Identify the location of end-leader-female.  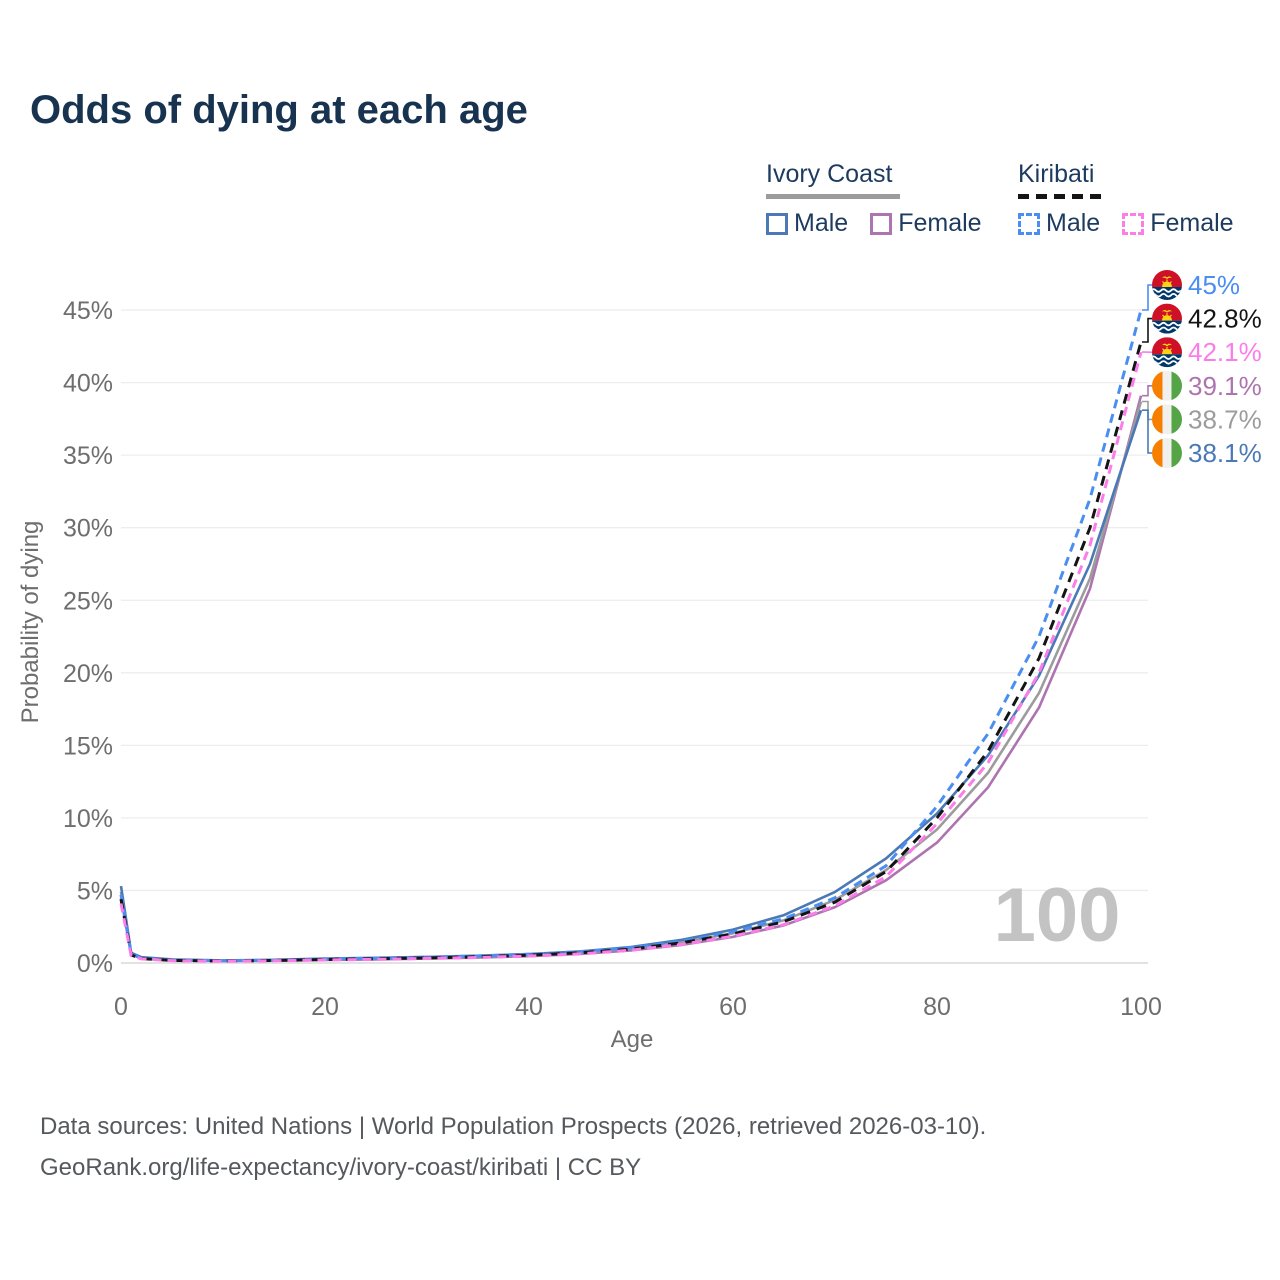
(1147, 391).